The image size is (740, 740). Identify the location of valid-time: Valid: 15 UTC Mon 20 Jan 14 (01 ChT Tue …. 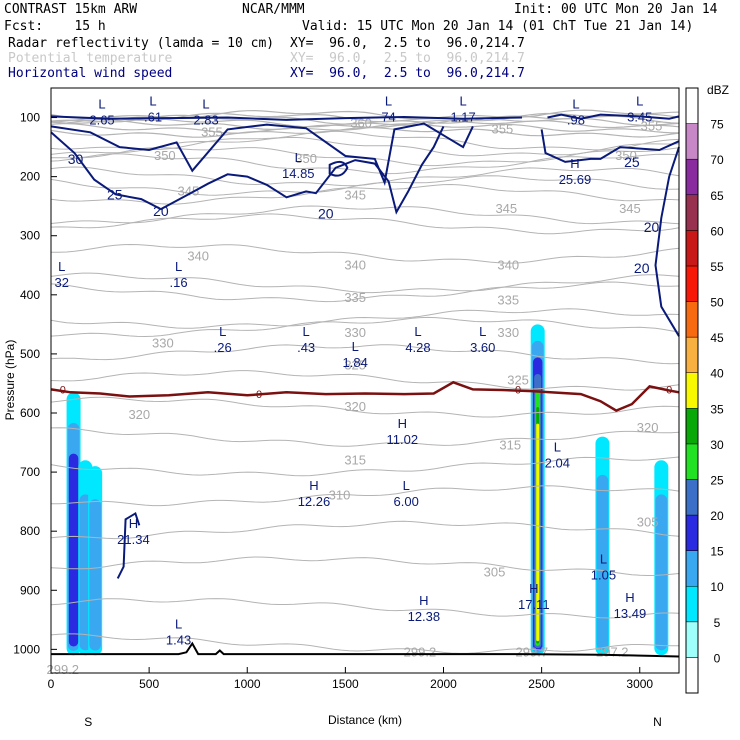
(498, 26).